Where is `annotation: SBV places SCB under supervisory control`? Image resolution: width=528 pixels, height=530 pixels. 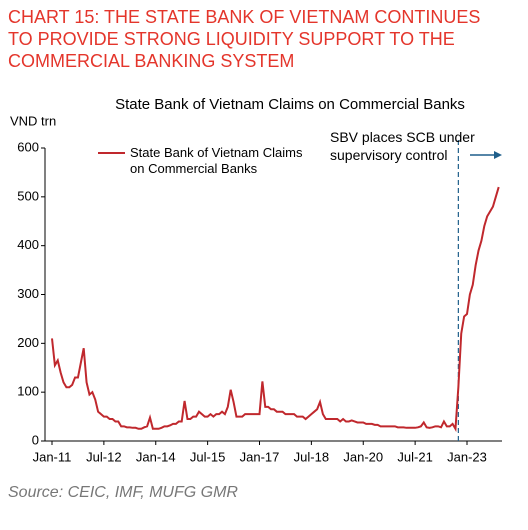
annotation: SBV places SCB under supervisory control is located at coordinates (402, 146).